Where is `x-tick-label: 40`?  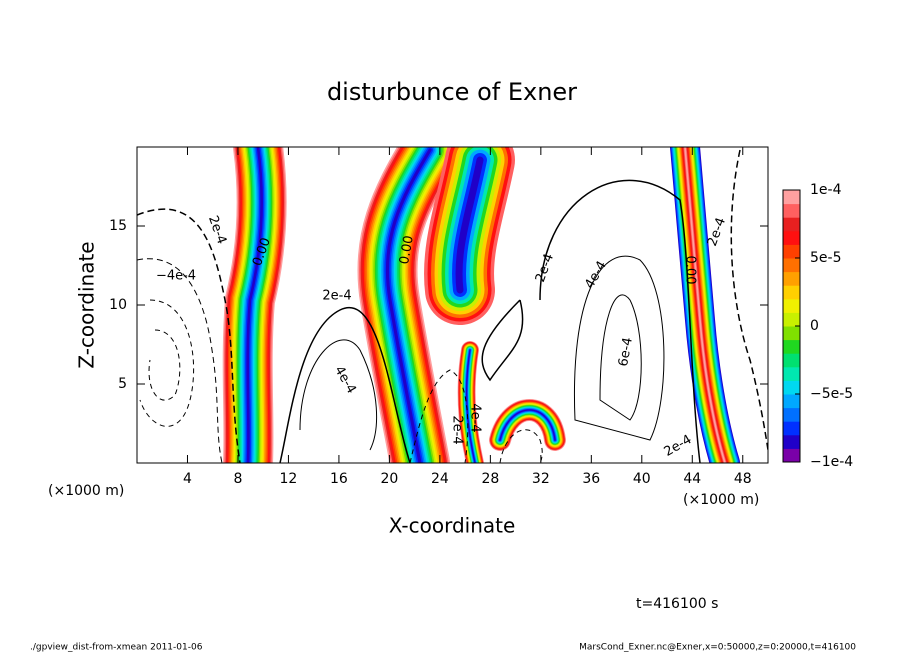
x-tick-label: 40 is located at coordinates (642, 479).